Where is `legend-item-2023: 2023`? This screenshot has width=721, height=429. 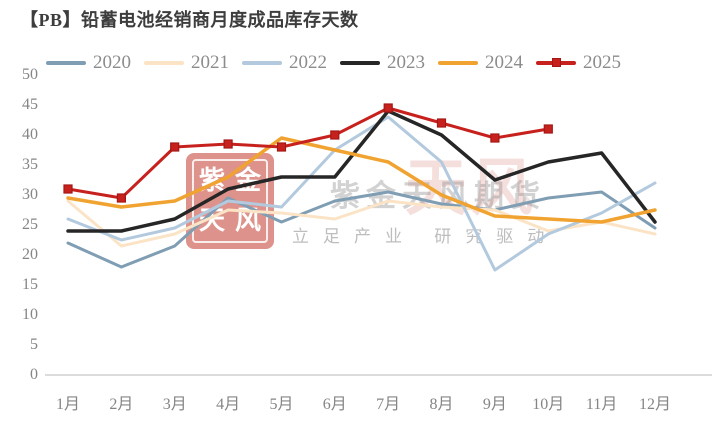
legend-item-2023: 2023 is located at coordinates (382, 63).